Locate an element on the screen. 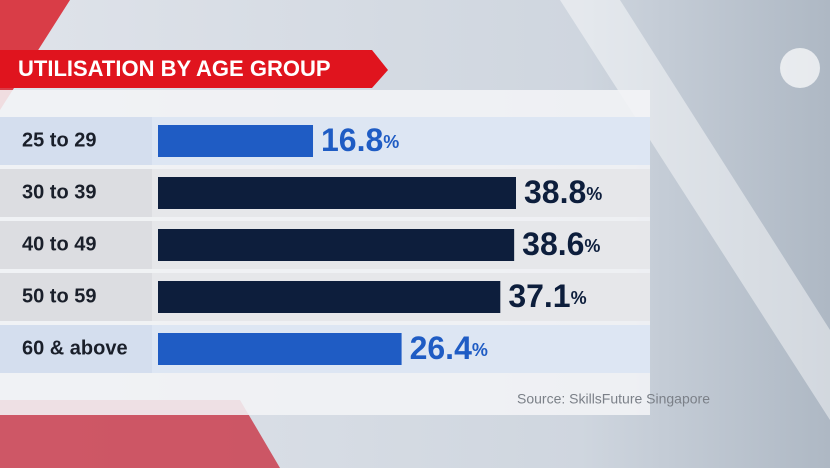  category-label: 40 to 49 is located at coordinates (59, 244).